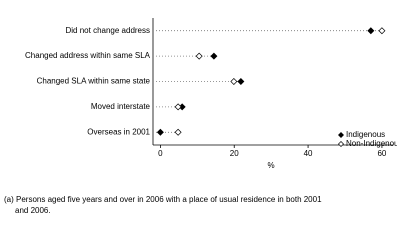 The height and width of the screenshot is (240, 397). I want to click on y-tick-label: Did not change address, so click(108, 30).